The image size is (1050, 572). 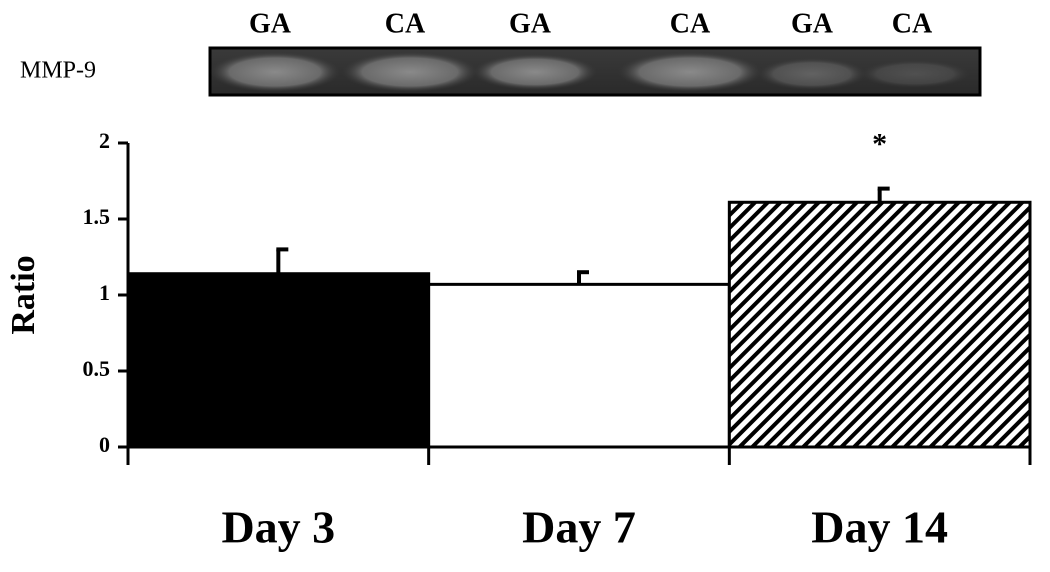 What do you see at coordinates (879, 143) in the screenshot?
I see `annotation: *` at bounding box center [879, 143].